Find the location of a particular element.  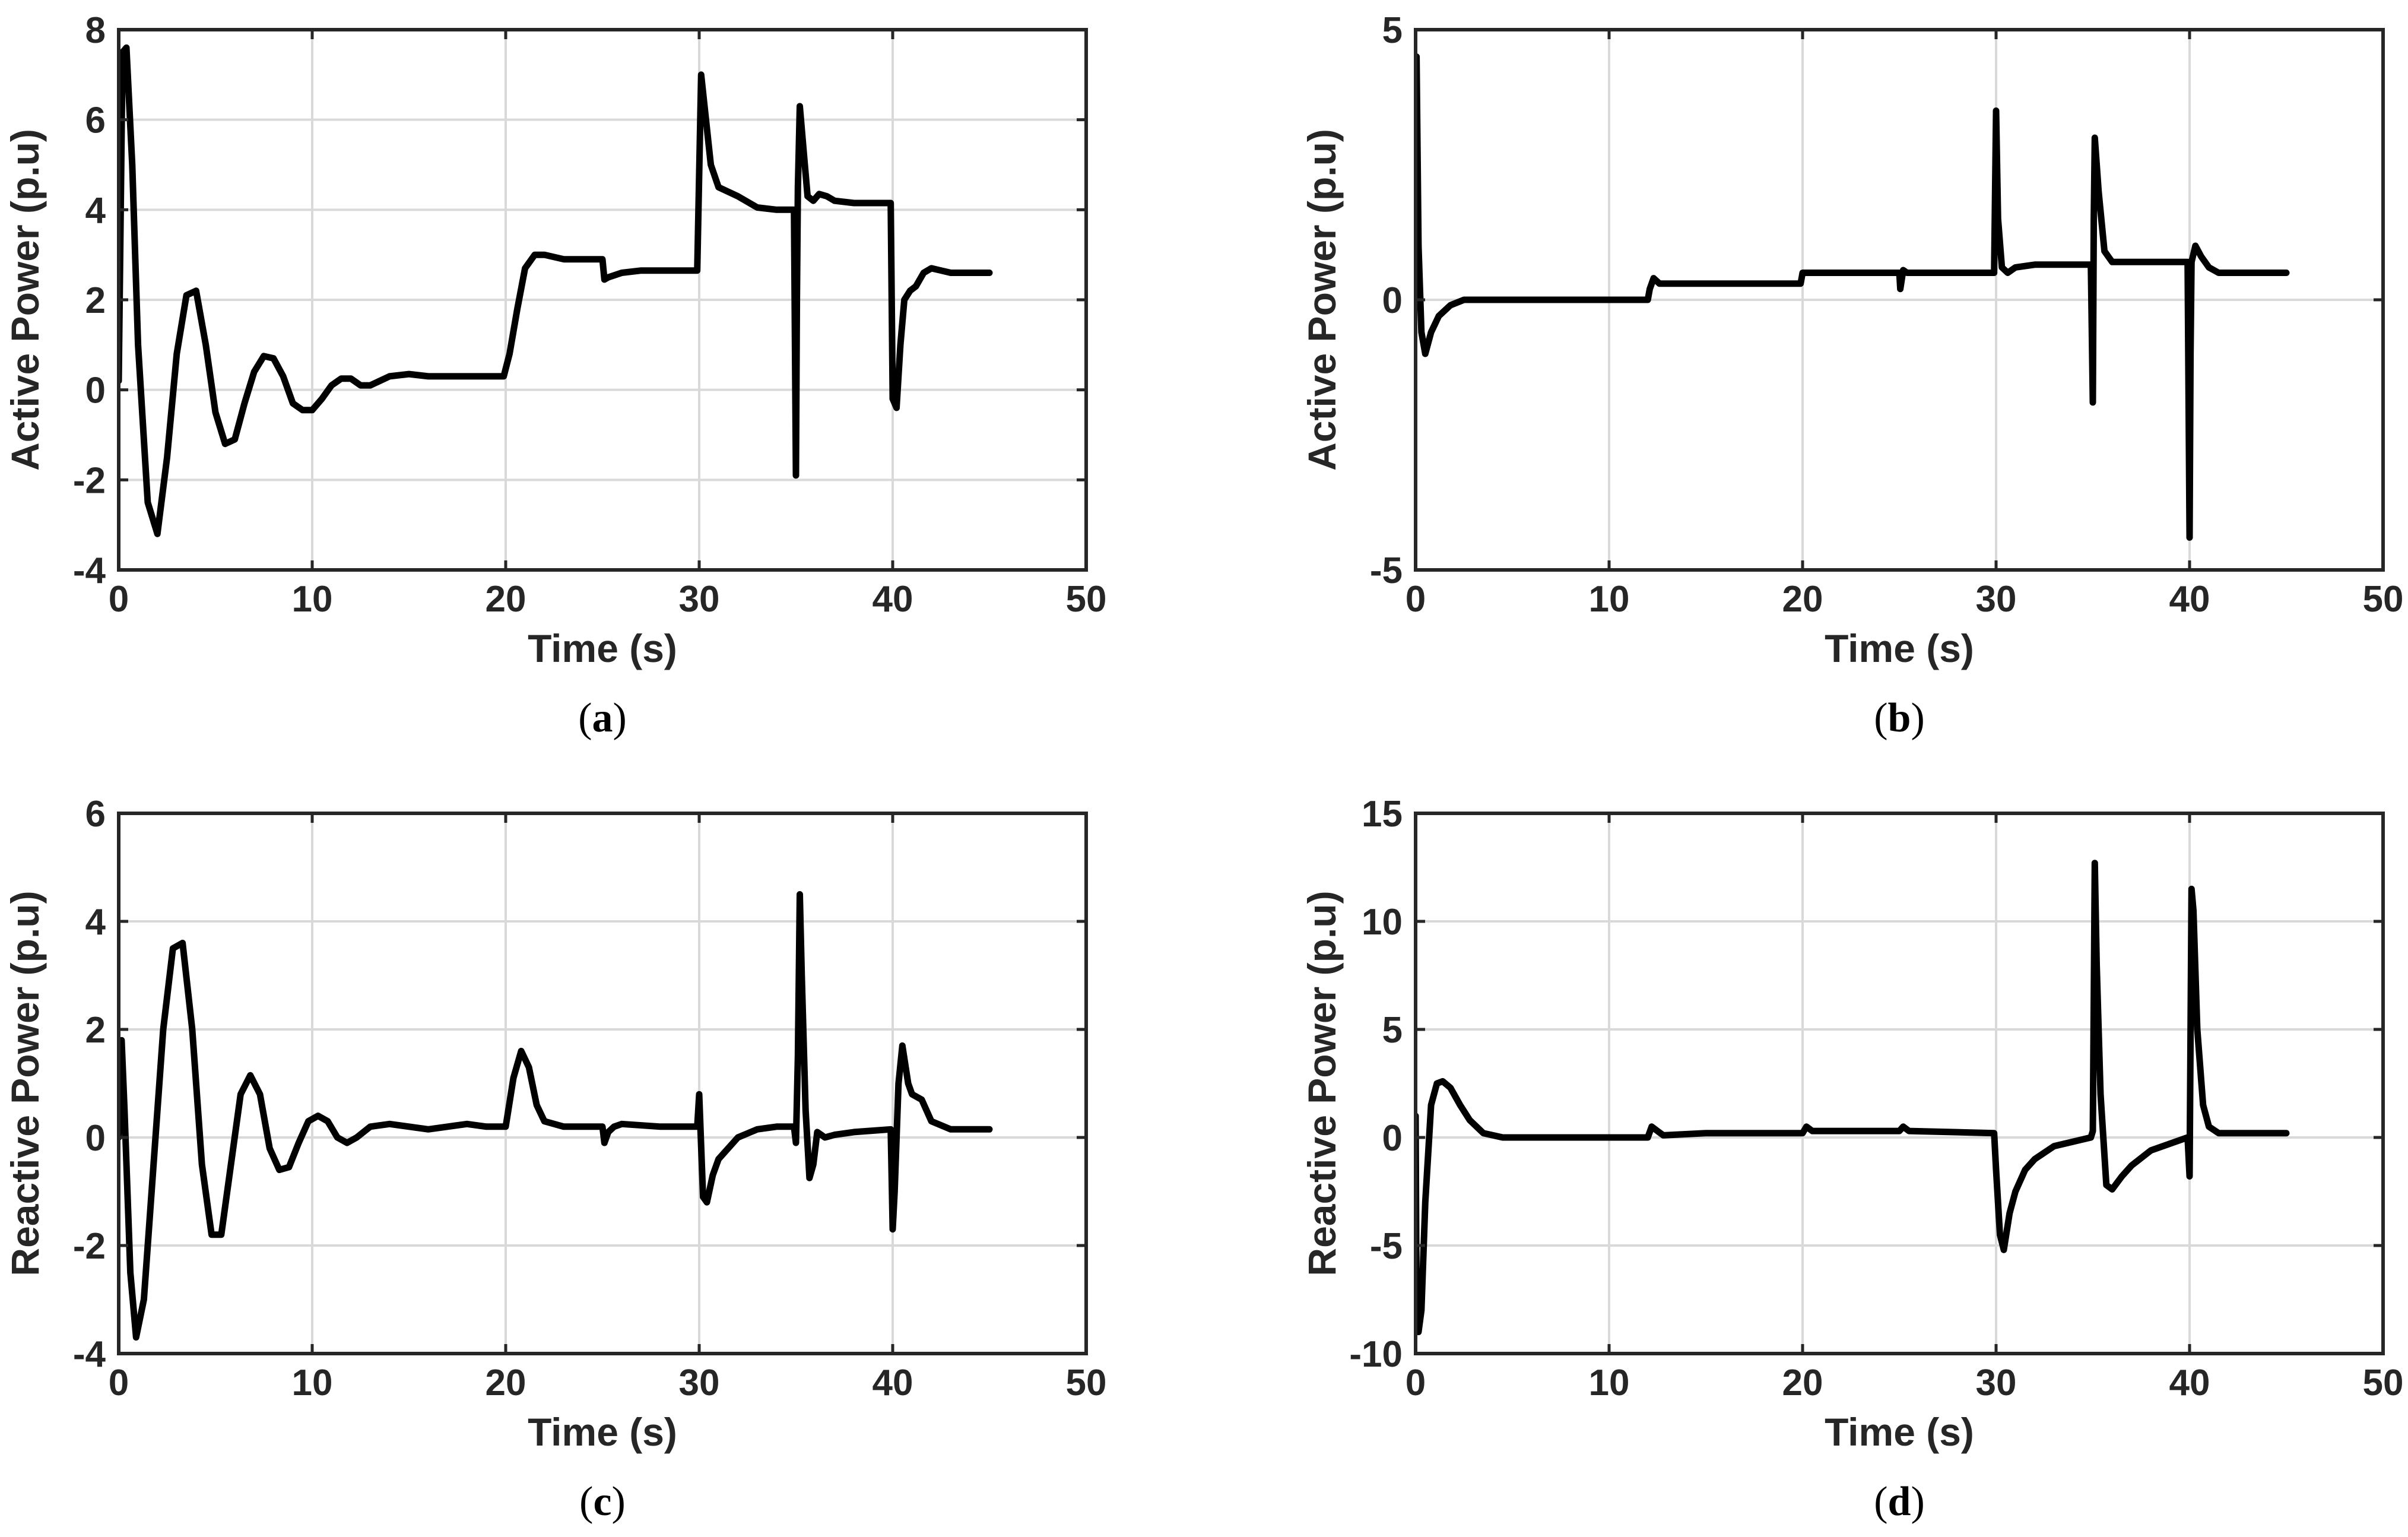

panel-a-x-tick-label: 20 is located at coordinates (506, 599).